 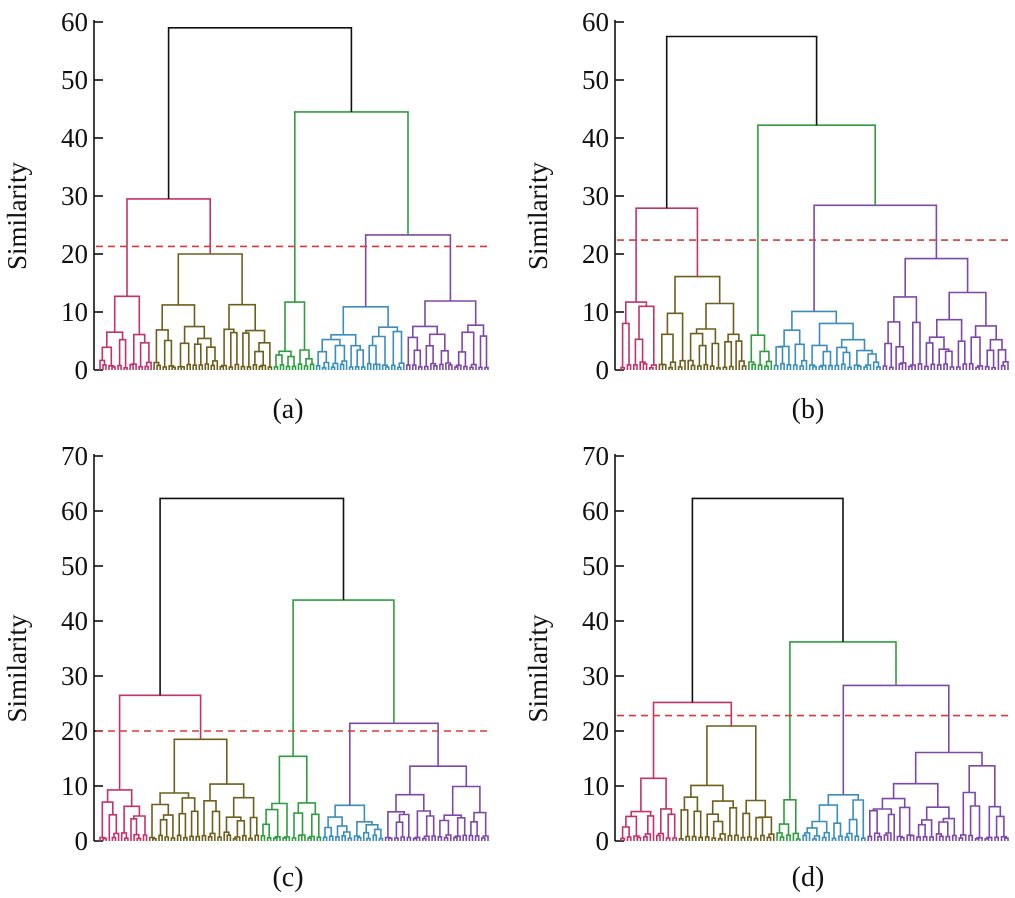 What do you see at coordinates (82, 841) in the screenshot?
I see `y-tick-label: 0` at bounding box center [82, 841].